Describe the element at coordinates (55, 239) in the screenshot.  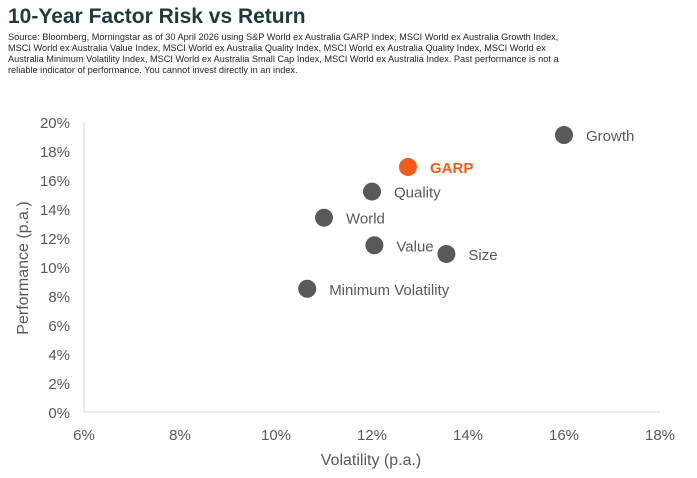
I see `y-tick-label: 12%` at that location.